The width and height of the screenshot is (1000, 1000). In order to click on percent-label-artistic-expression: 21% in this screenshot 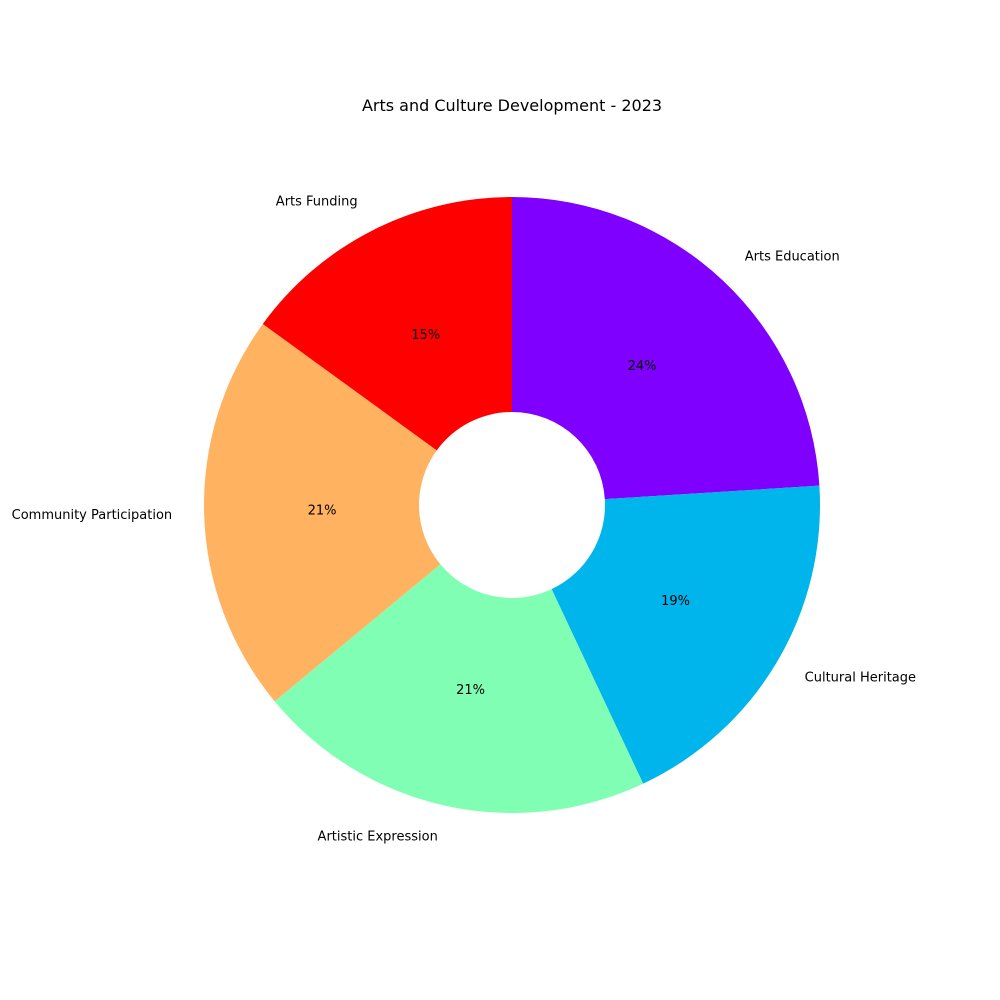, I will do `click(470, 690)`.